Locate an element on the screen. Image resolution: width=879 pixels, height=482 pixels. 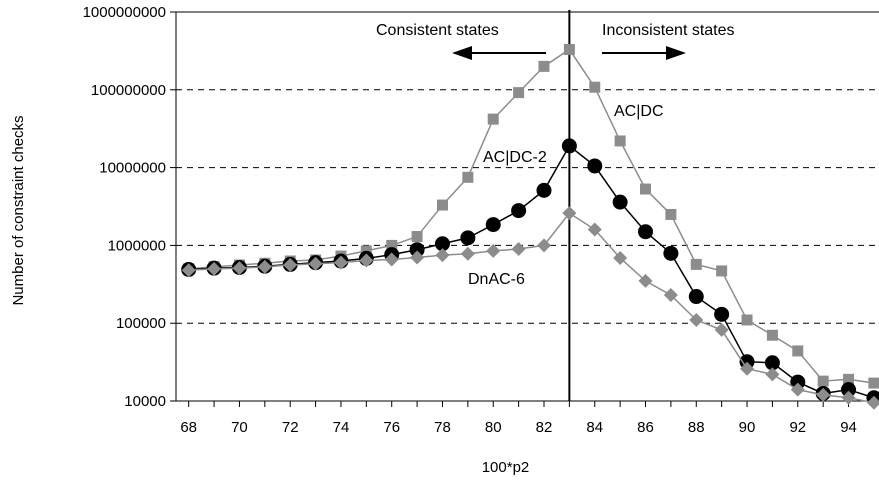
x-tick-label: 72 is located at coordinates (290, 427).